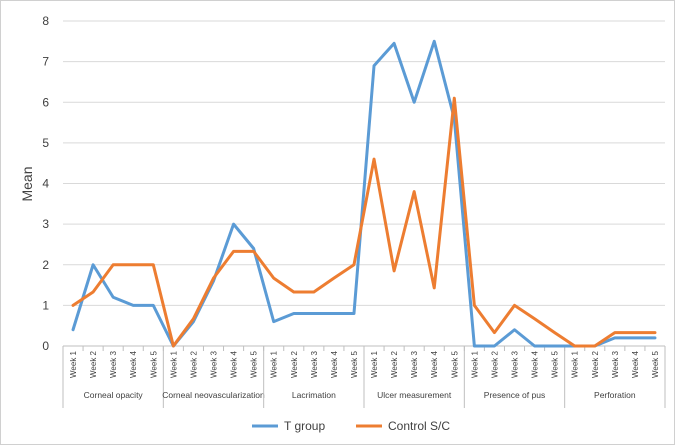 This screenshot has height=445, width=675. What do you see at coordinates (45, 143) in the screenshot?
I see `y-tick-label: 5` at bounding box center [45, 143].